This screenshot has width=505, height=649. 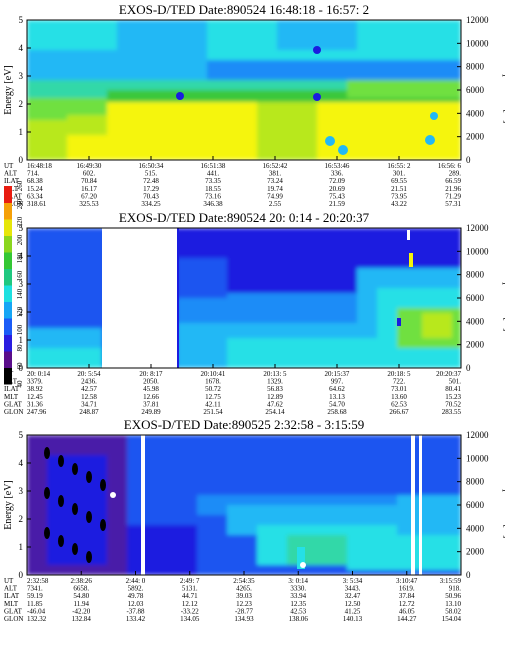 What do you see at coordinates (407, 589) in the screenshot?
I see `table-cell: 1619.` at bounding box center [407, 589].